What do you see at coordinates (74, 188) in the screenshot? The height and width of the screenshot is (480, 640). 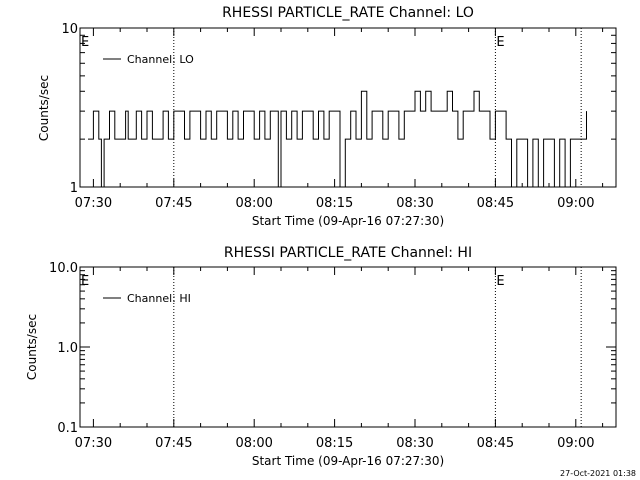 I see `y-tick-label: 1` at bounding box center [74, 188].